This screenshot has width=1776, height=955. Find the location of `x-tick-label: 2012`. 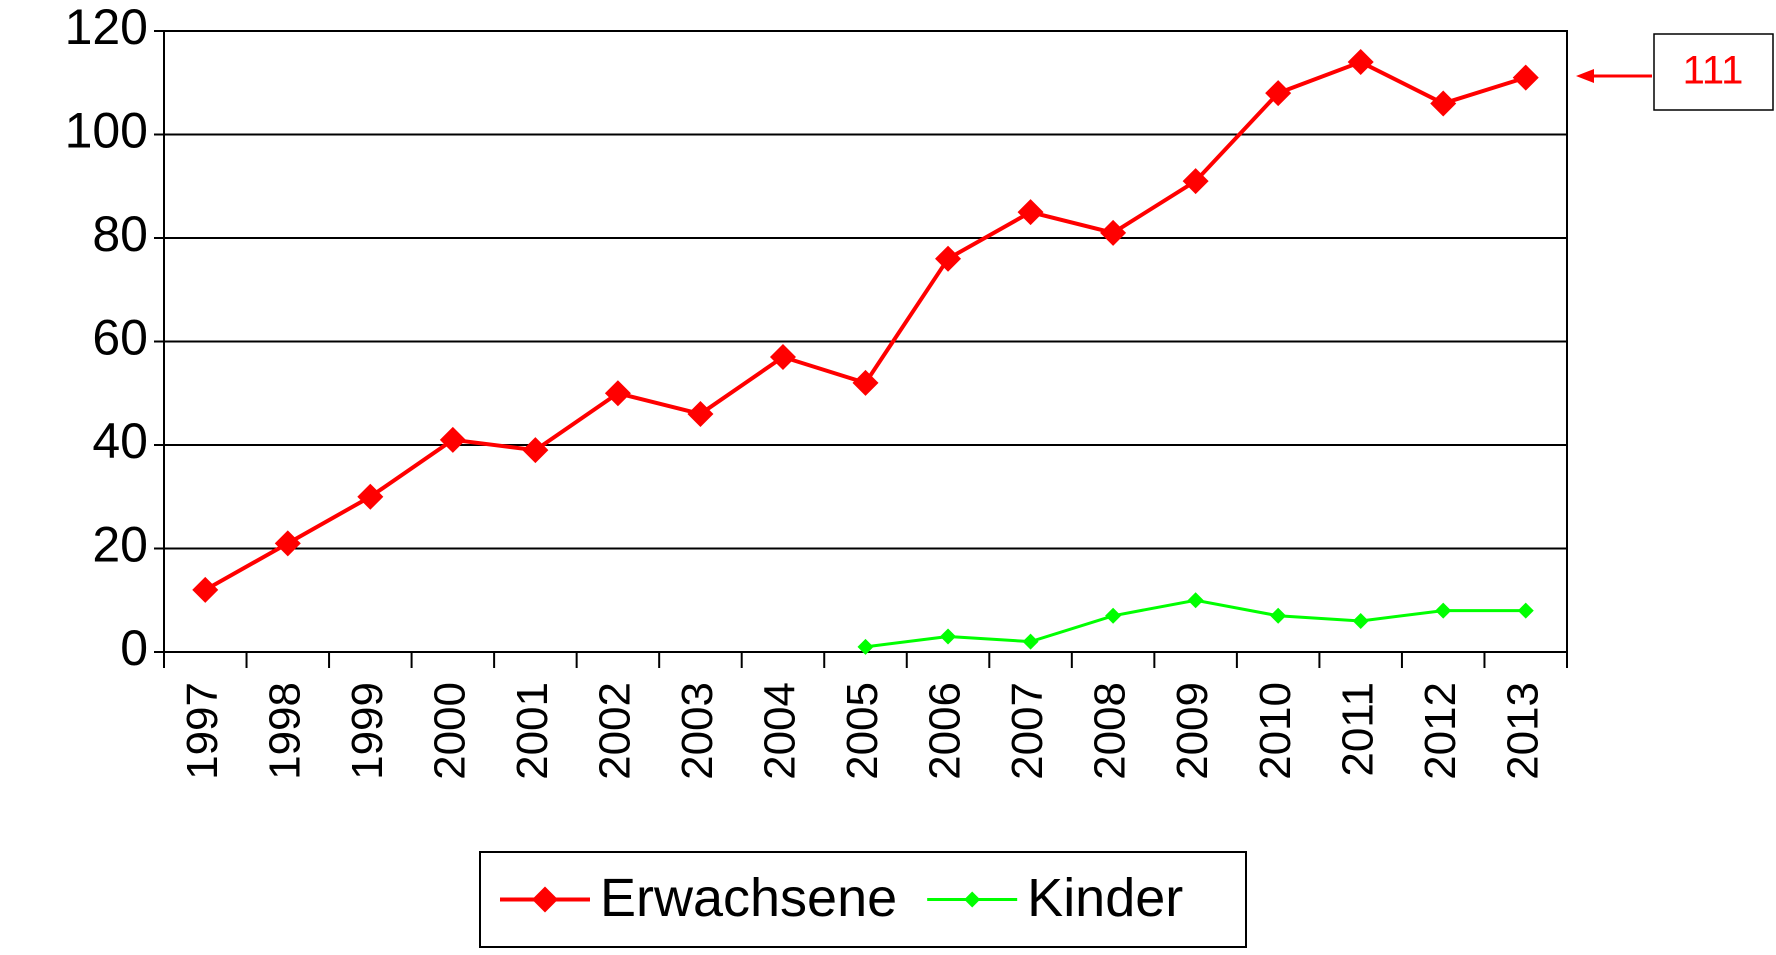

x-tick-label: 2012 is located at coordinates (1440, 731).